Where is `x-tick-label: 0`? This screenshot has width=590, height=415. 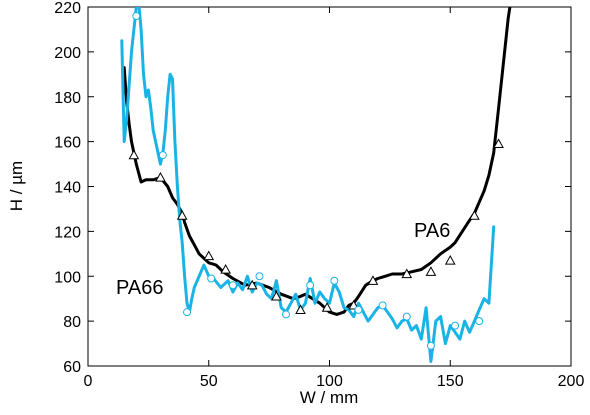 x-tick-label: 0 is located at coordinates (88, 381).